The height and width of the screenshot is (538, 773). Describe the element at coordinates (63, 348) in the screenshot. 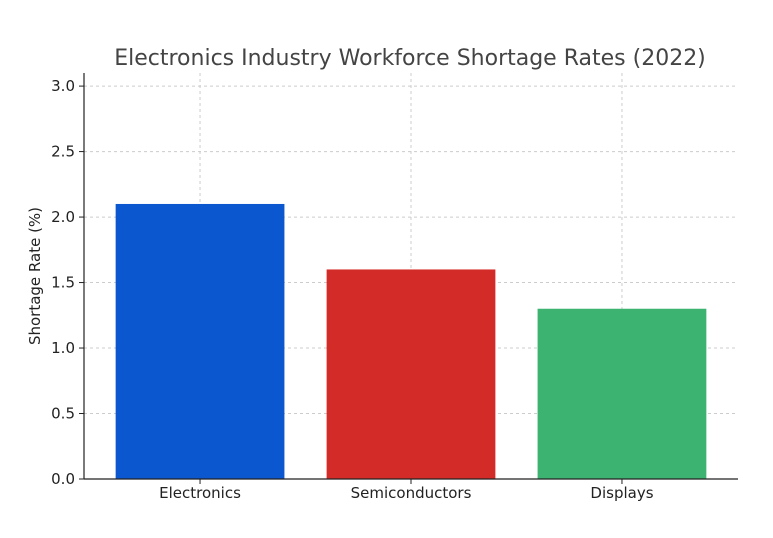

I see `y-tick-label: 1.0` at that location.